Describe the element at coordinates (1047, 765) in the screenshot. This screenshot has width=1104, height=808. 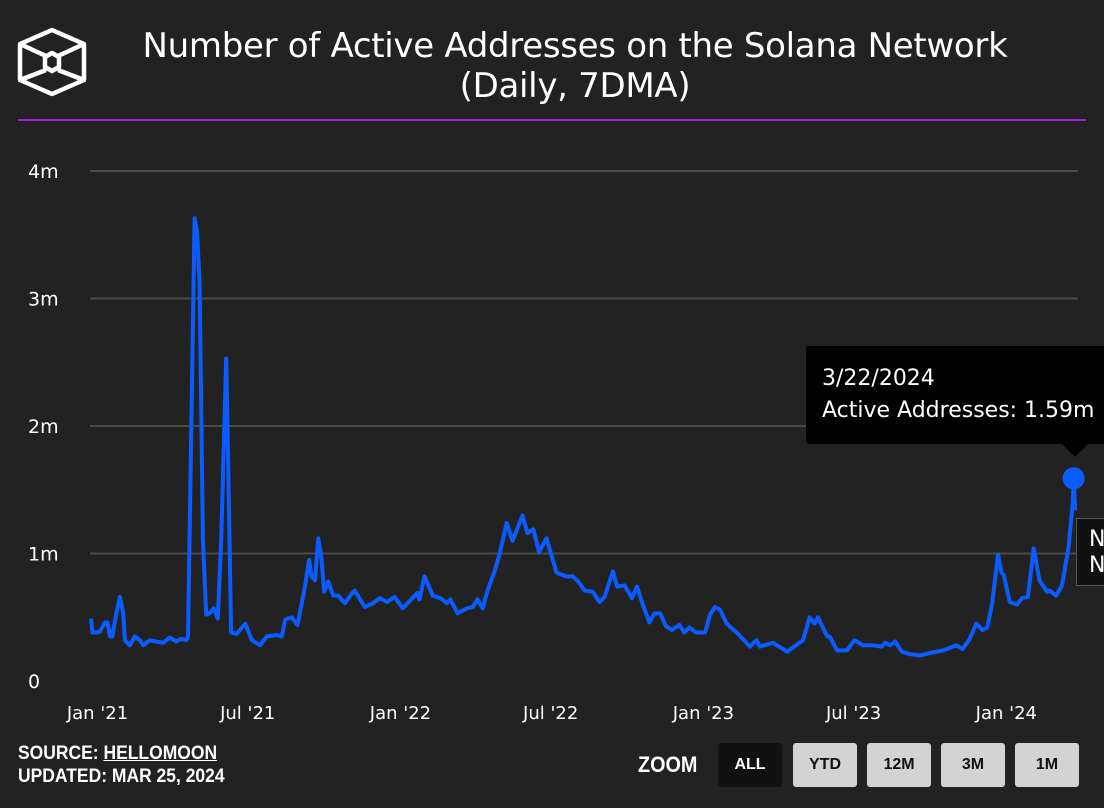
I see `zoom-1m-button: 1M` at that location.